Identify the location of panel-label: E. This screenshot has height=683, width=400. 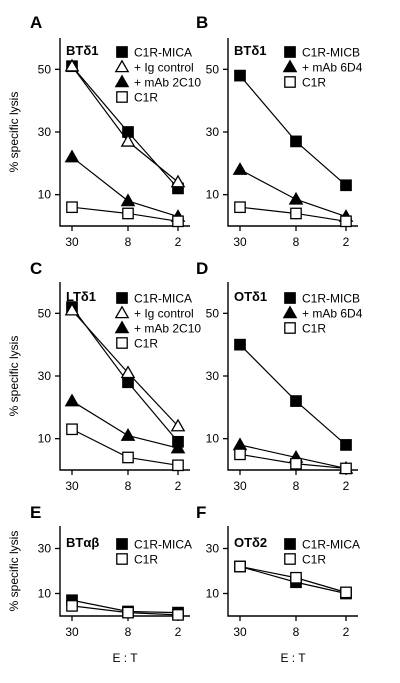
(35, 512).